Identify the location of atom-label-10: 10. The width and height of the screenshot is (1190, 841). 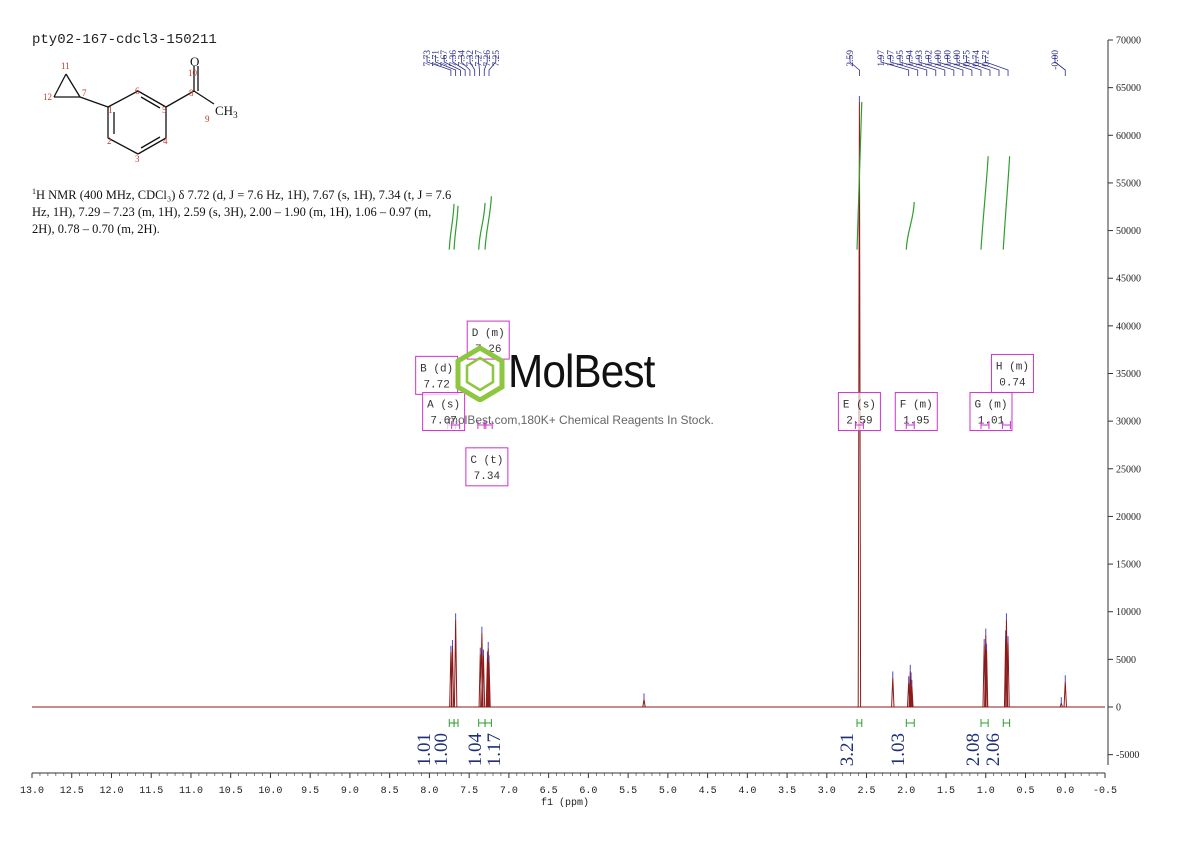
(193, 73).